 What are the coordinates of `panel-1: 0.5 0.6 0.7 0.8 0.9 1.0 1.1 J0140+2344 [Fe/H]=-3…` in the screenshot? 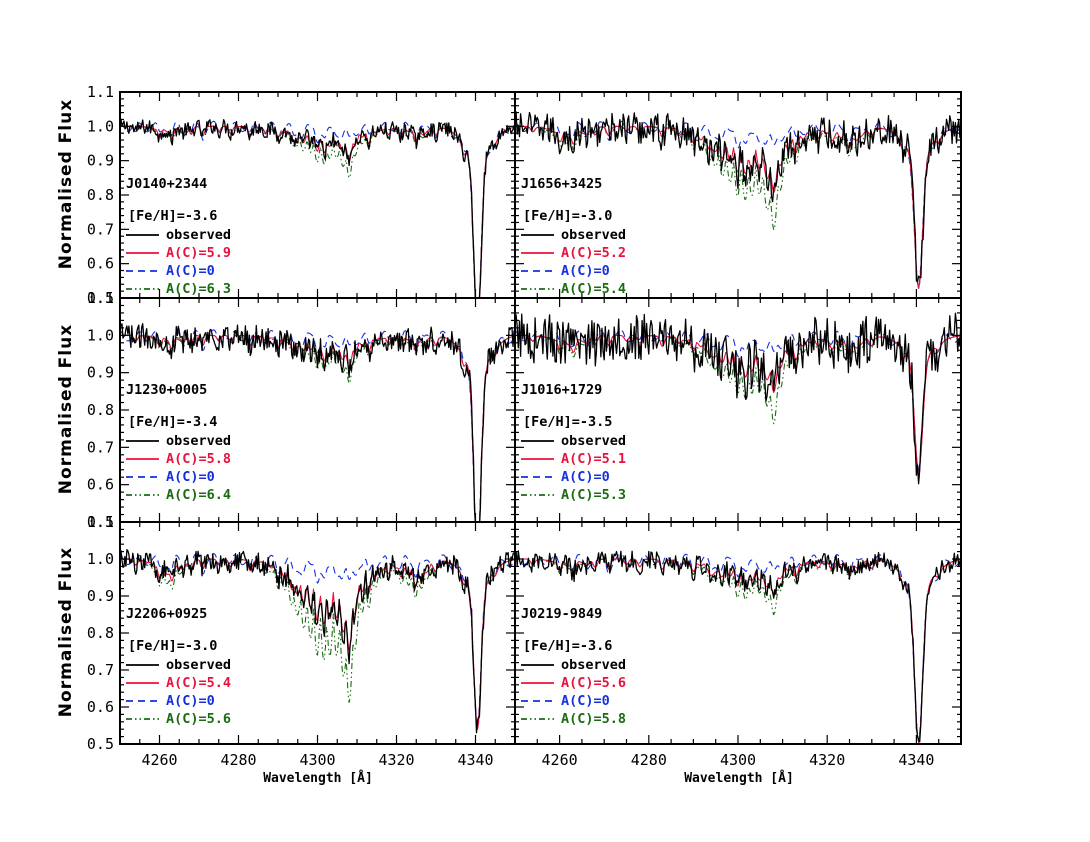 It's located at (301, 195).